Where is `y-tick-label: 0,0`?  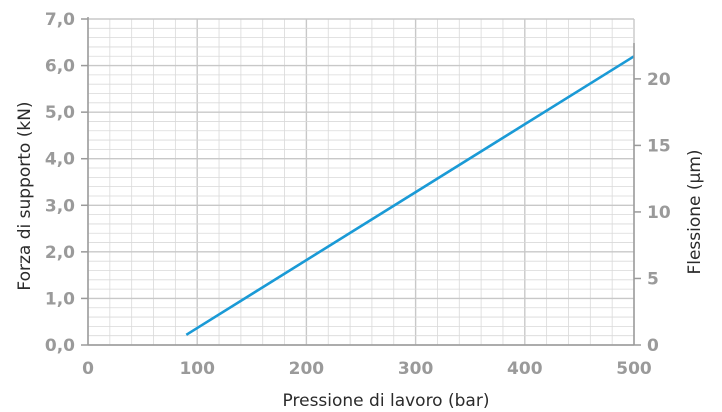
y-tick-label: 0,0 is located at coordinates (60, 346).